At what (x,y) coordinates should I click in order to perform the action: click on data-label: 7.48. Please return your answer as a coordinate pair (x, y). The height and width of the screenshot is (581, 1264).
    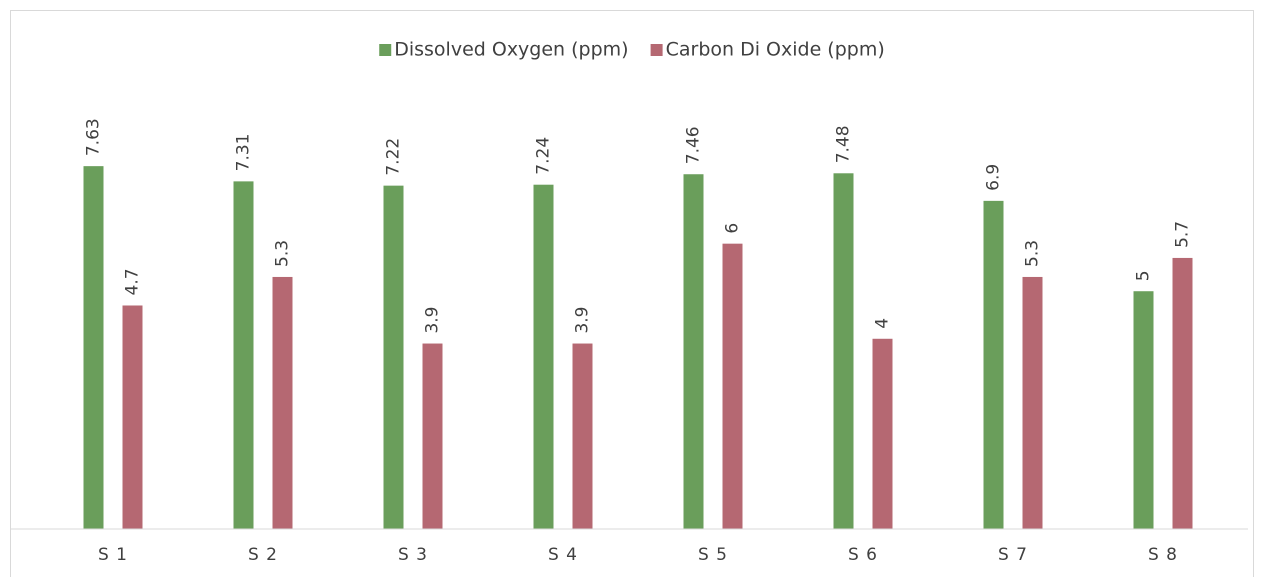
    Looking at the image, I should click on (844, 144).